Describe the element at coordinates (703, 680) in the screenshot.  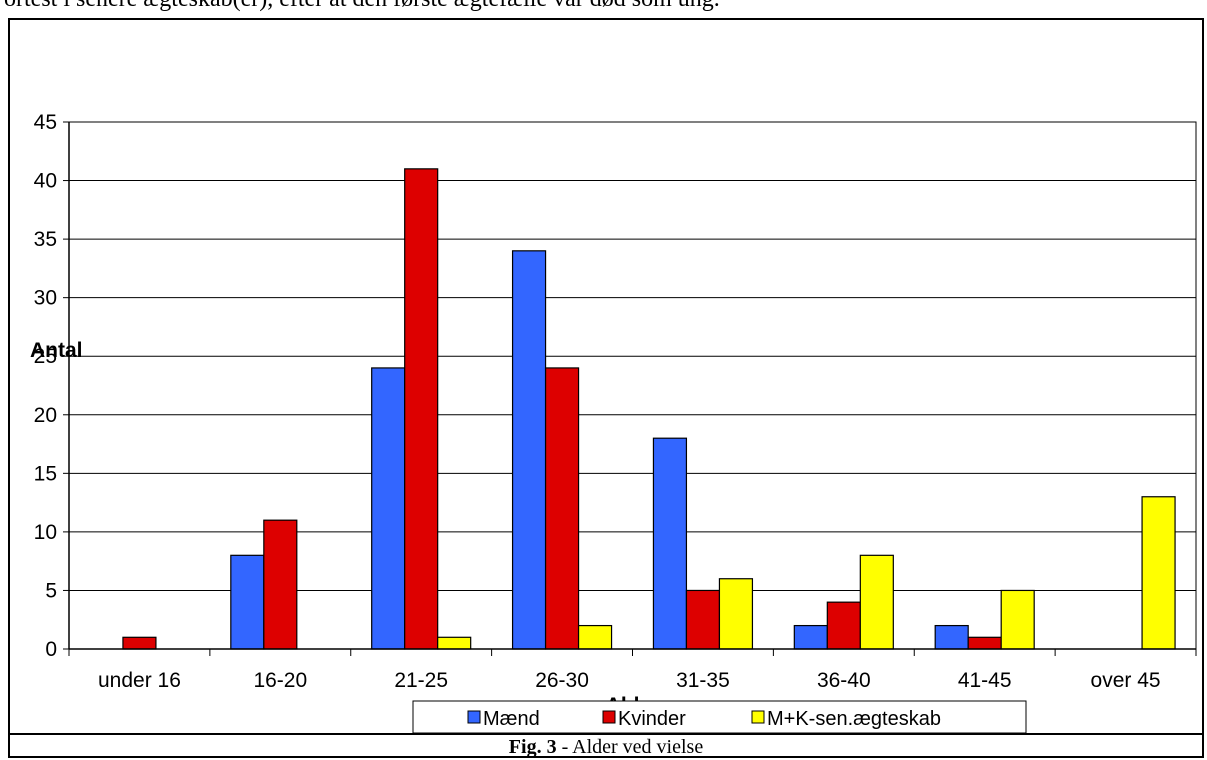
I see `x-tick-label: 31-35` at that location.